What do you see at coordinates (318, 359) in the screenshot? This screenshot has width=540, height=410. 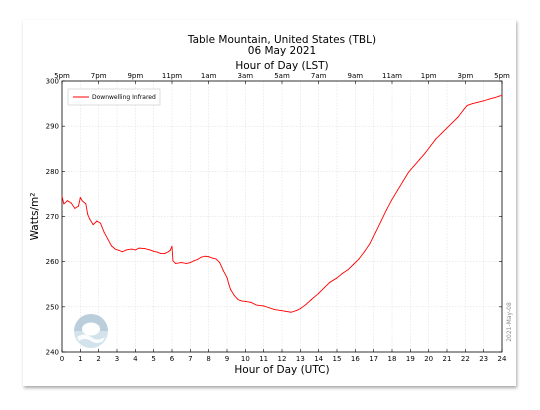 I see `x-tick-label: 14` at bounding box center [318, 359].